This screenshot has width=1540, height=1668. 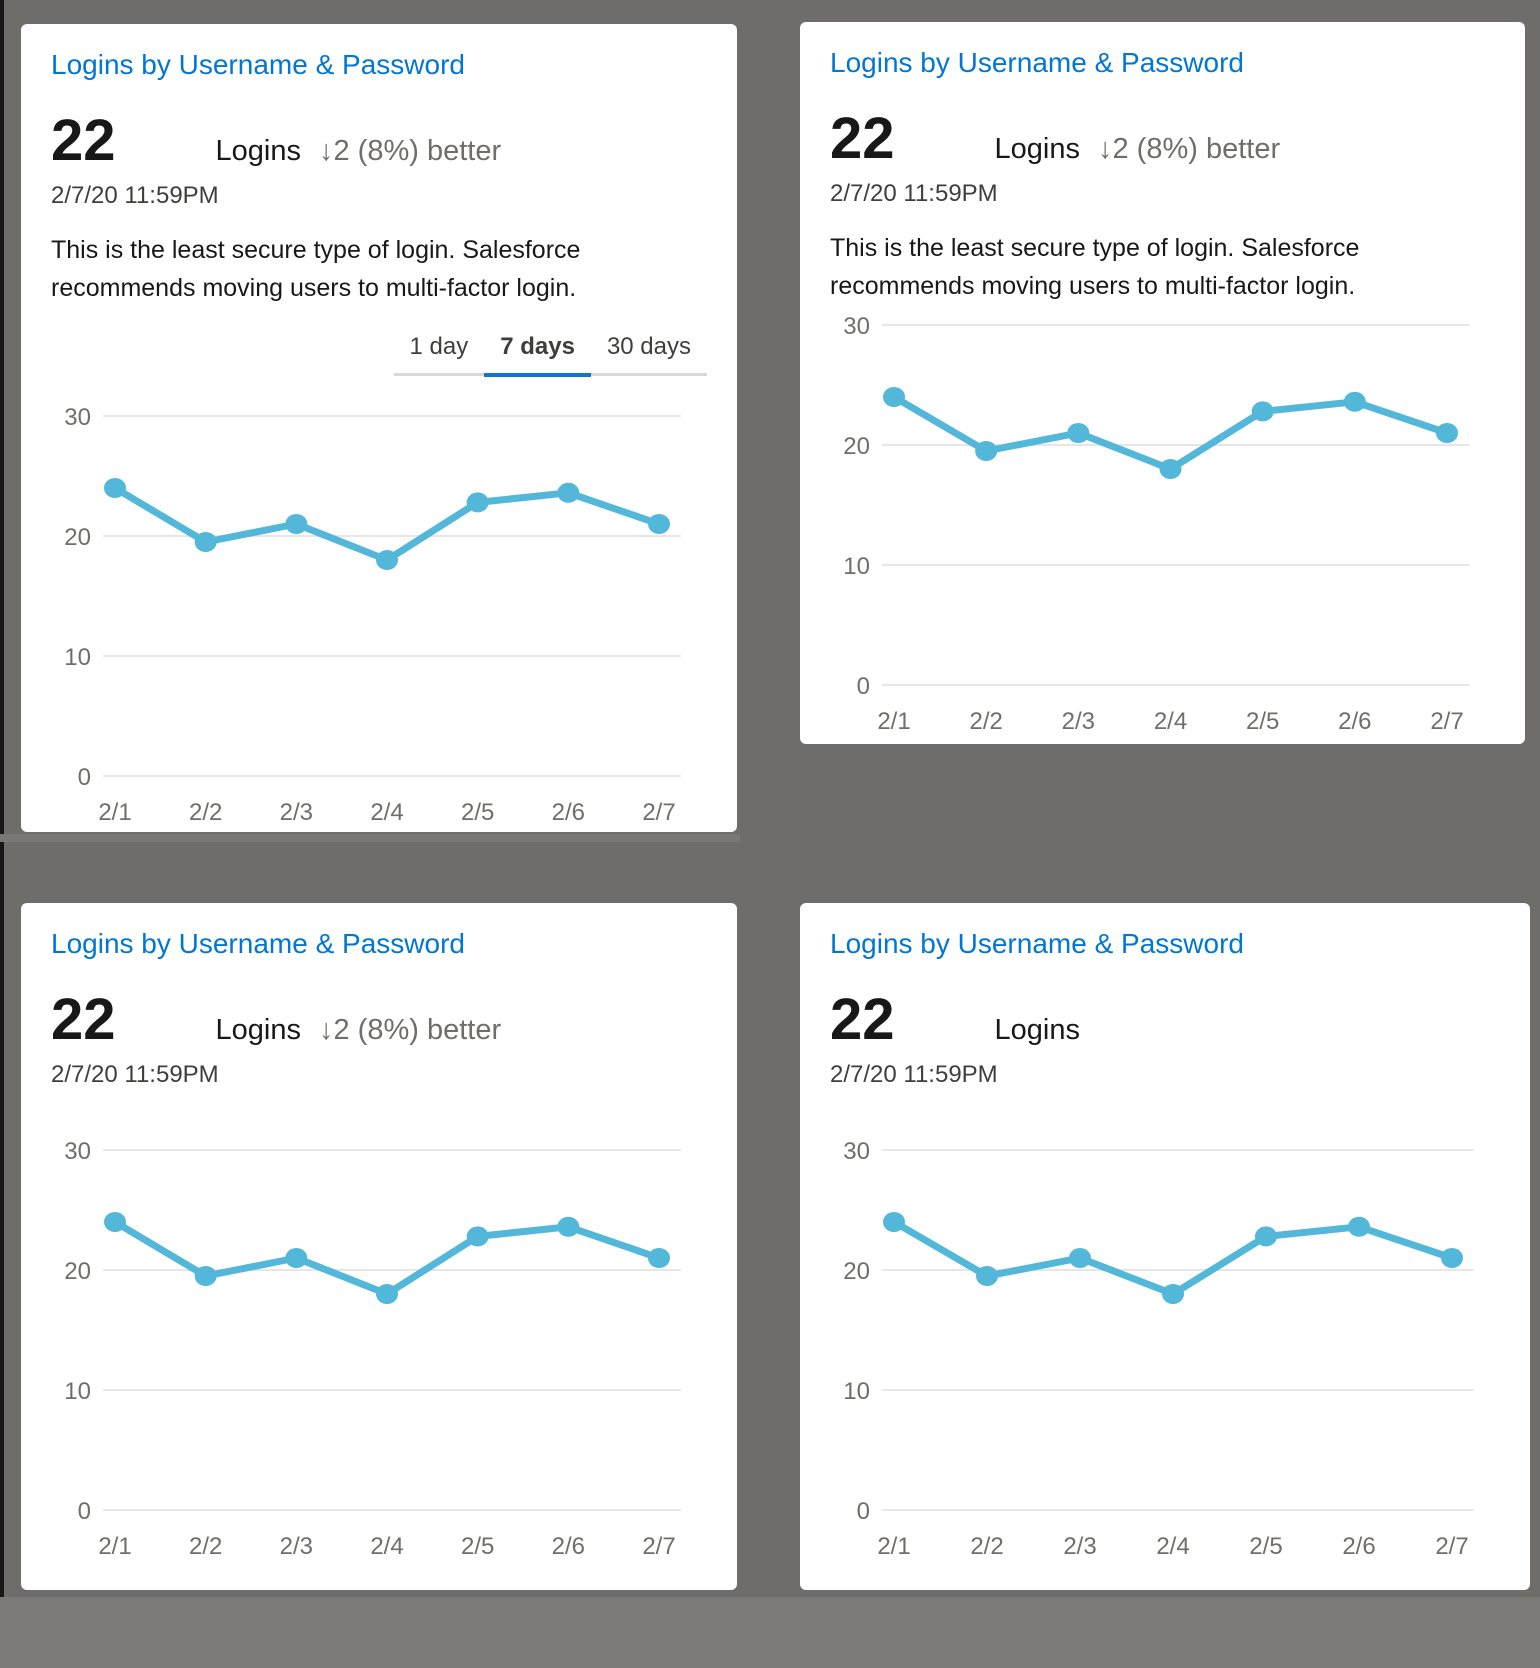 What do you see at coordinates (537, 355) in the screenshot?
I see `tab-7-days: 7 days` at bounding box center [537, 355].